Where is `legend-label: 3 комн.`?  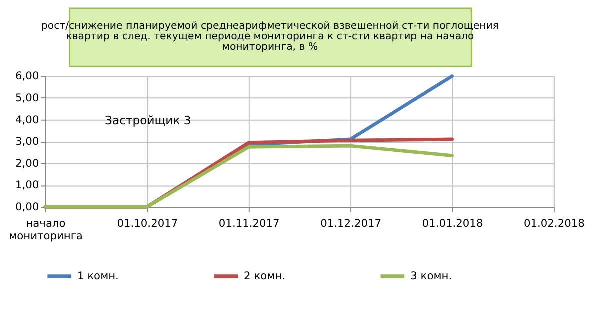 legend-label: 3 комн. is located at coordinates (431, 275).